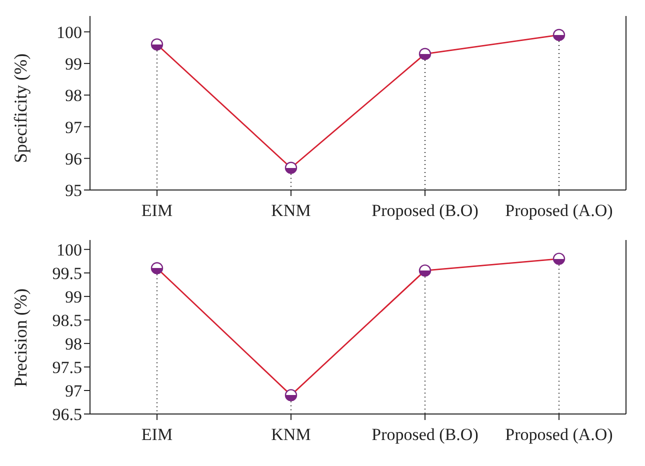  What do you see at coordinates (20, 108) in the screenshot?
I see `y-axis-title: Specificity (%)` at bounding box center [20, 108].